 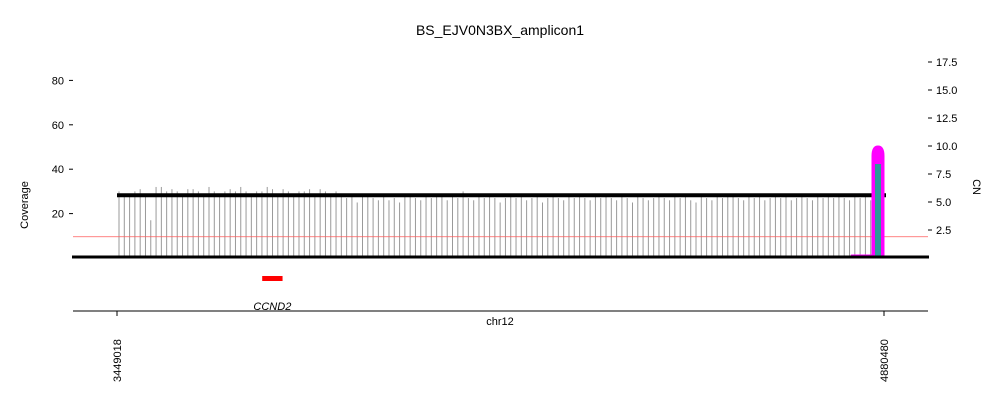 I want to click on coverage-tick-label: 20, so click(x=58, y=215).